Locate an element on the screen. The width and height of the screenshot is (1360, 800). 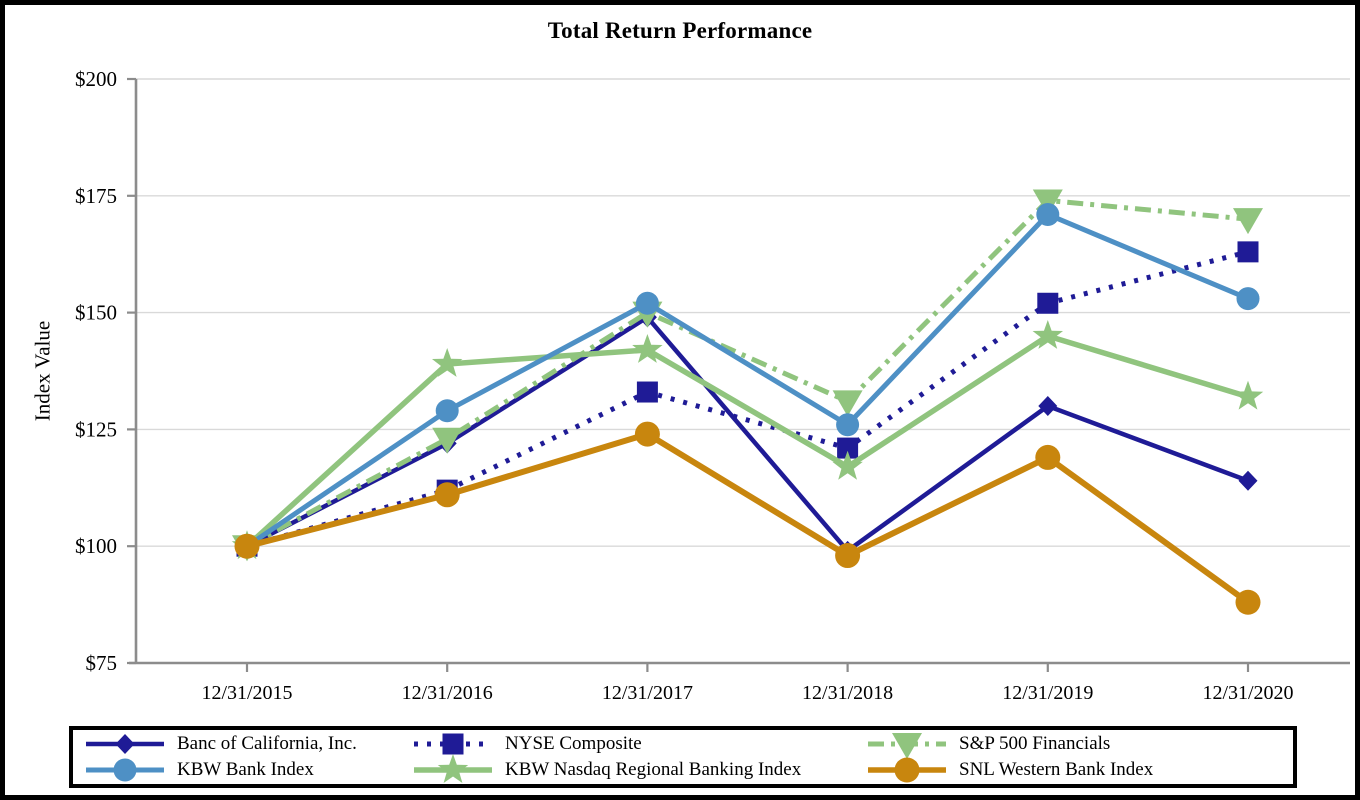
legend-item-kbw-nasdaq-regional-banking-index: KBW Nasdaq Regional Banking Index is located at coordinates (606, 768).